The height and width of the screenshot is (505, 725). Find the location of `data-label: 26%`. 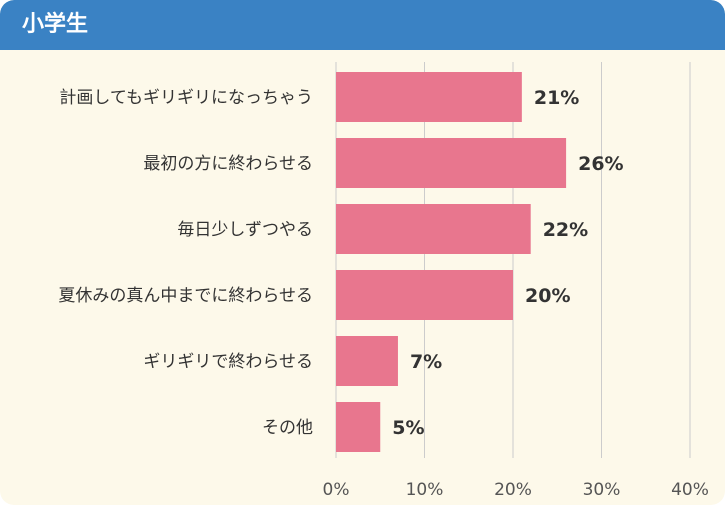

data-label: 26% is located at coordinates (600, 164).